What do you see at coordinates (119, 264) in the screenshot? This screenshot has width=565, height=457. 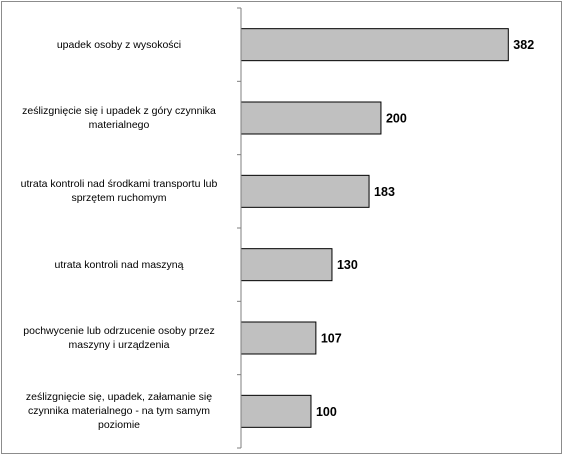 I see `category-label-3: utrata kontroli nad maszyną` at bounding box center [119, 264].